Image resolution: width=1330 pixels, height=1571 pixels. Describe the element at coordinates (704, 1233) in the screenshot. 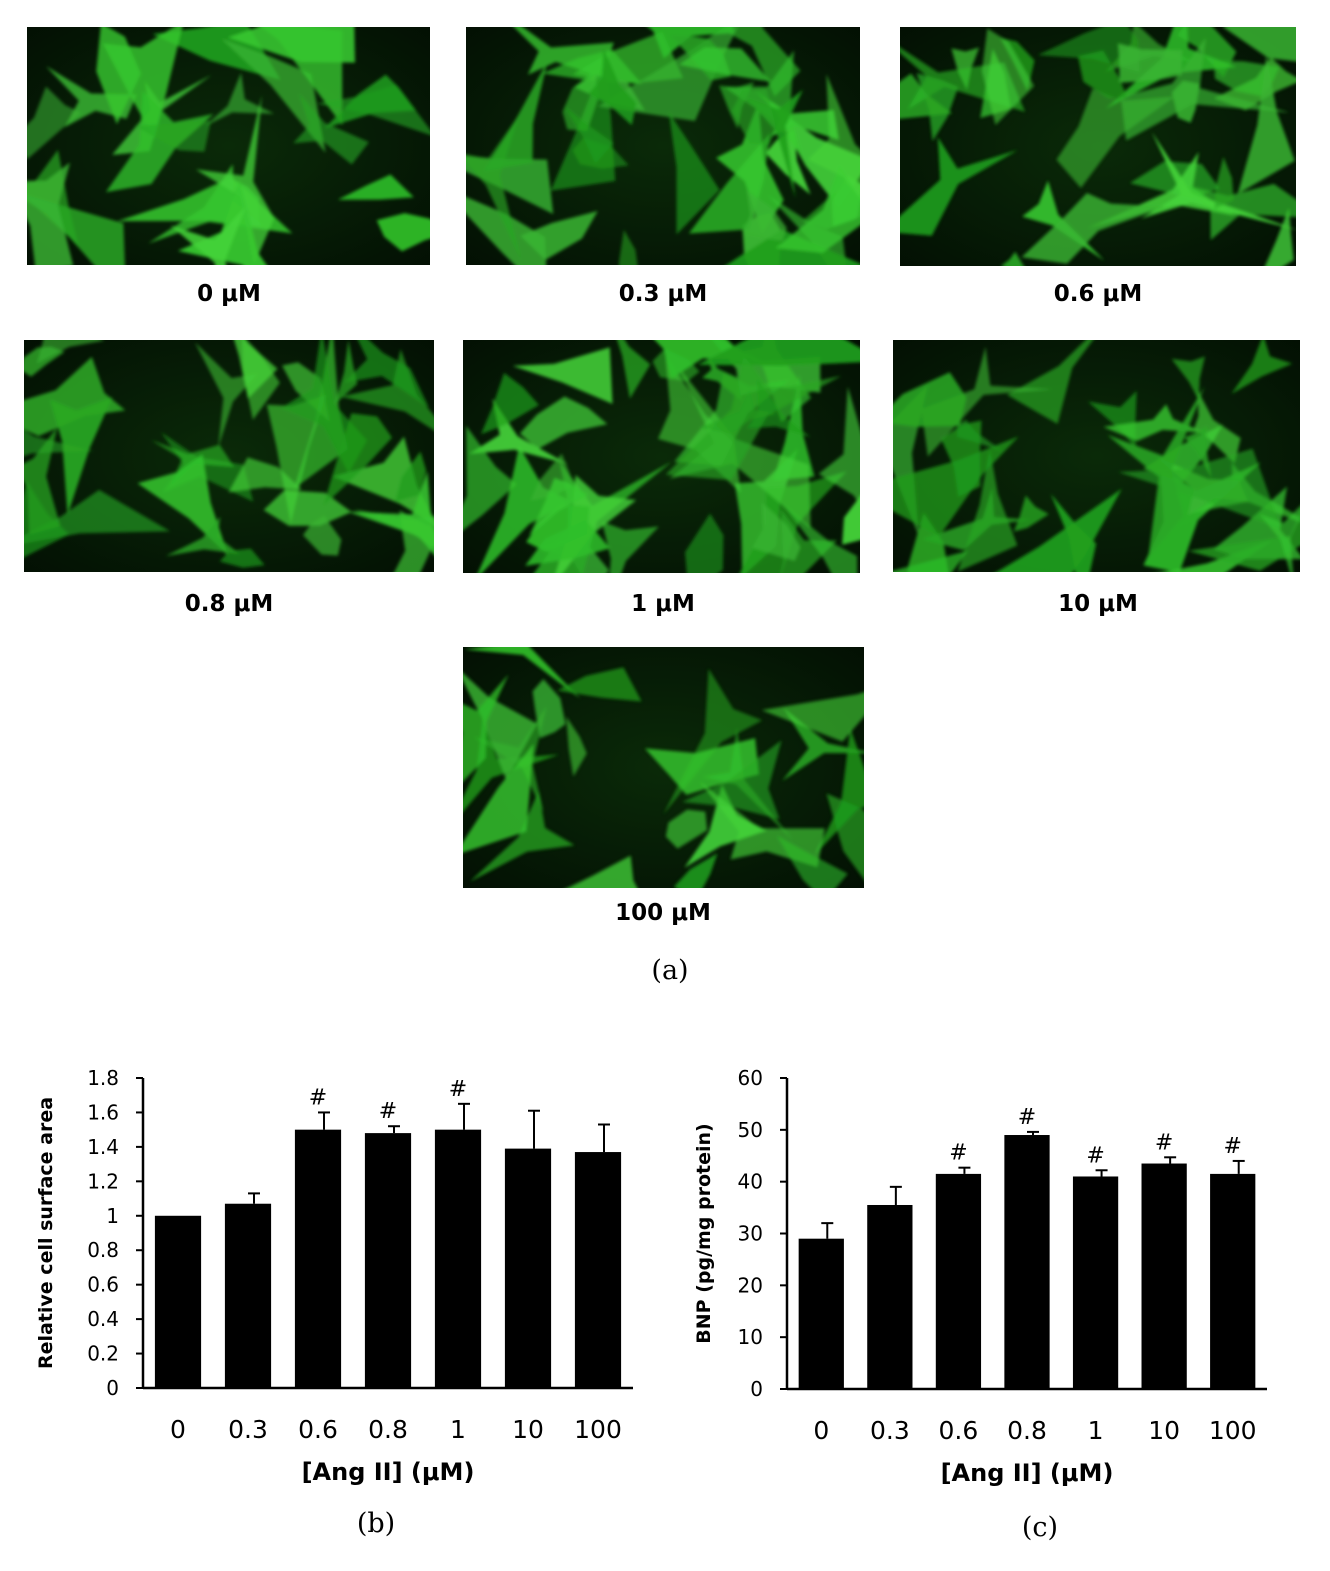

I see `y-axis-label: BNP (pg/mg protein)` at that location.